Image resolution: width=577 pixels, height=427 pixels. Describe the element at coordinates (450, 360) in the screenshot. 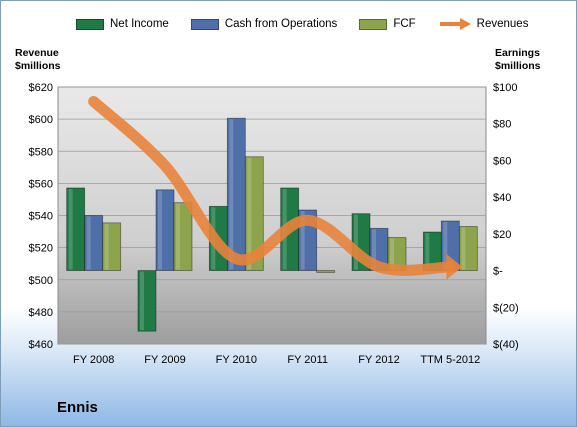

I see `x-tick-label: TTM 5-2012` at that location.